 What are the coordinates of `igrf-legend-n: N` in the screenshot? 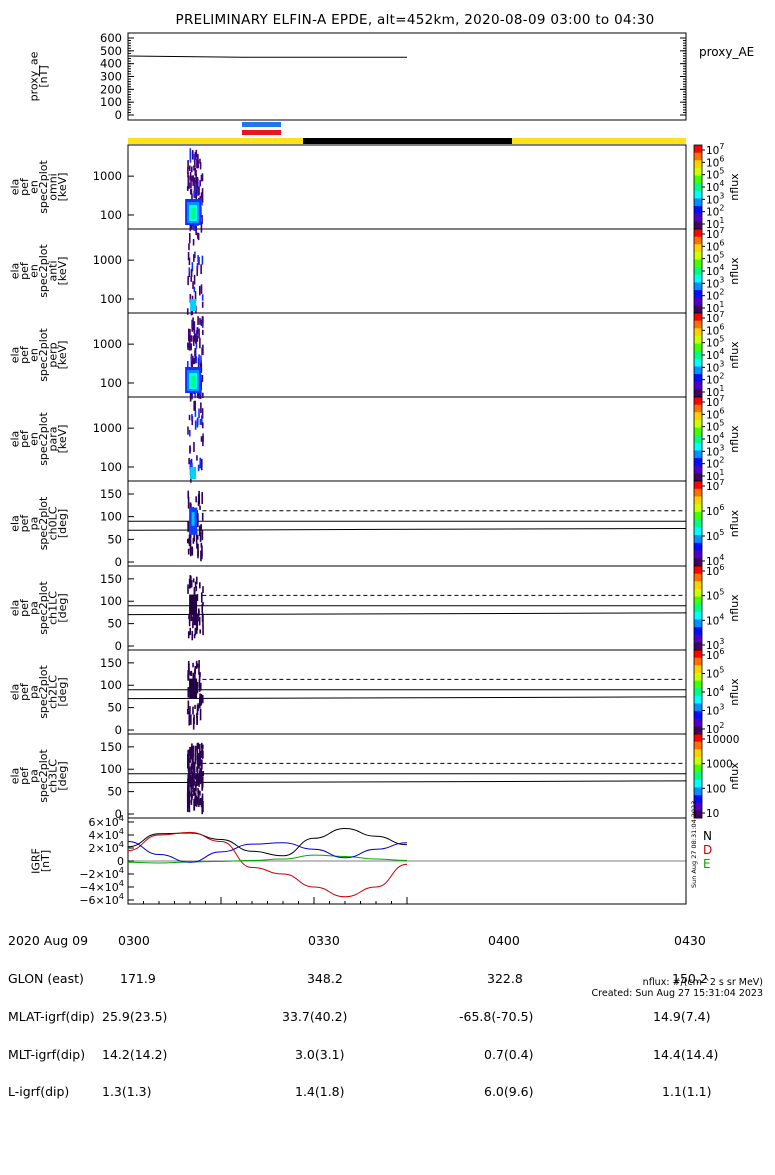 It's located at (707, 836).